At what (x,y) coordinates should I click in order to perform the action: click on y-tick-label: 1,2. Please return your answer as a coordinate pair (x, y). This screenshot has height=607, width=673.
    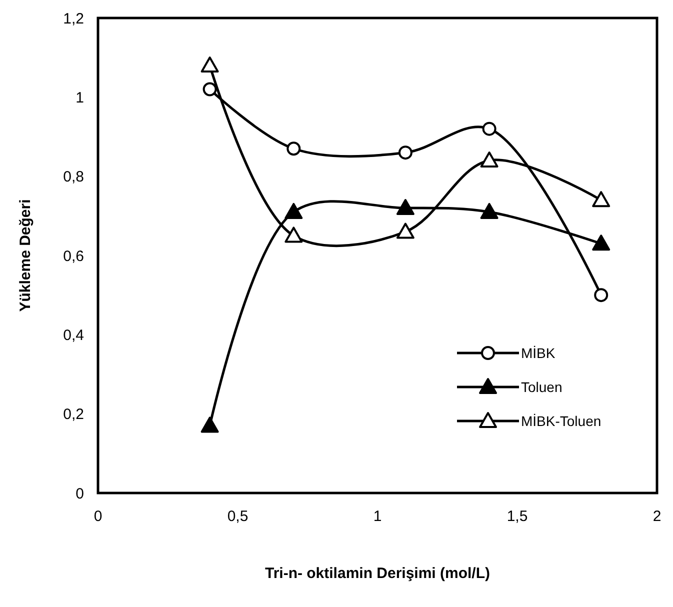
    Looking at the image, I should click on (73, 19).